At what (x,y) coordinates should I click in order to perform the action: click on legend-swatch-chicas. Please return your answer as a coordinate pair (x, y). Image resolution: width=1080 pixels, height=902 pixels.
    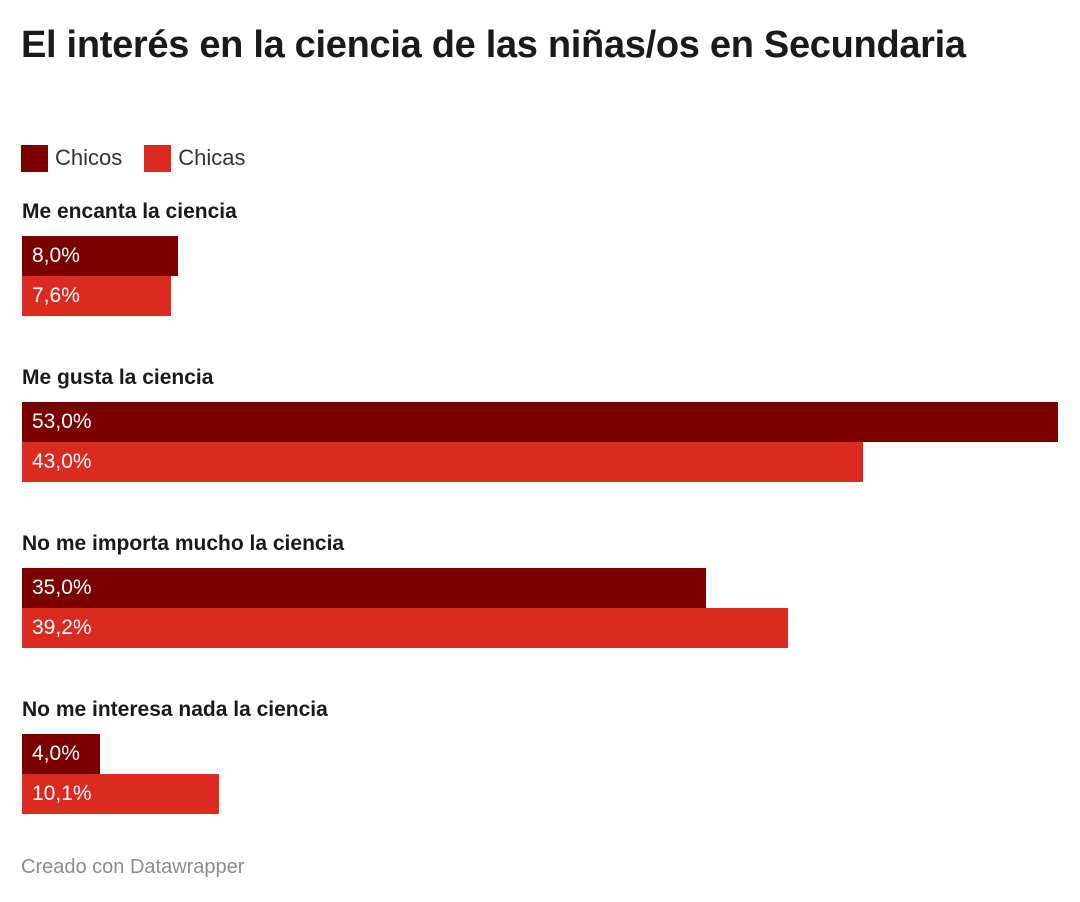
    Looking at the image, I should click on (158, 158).